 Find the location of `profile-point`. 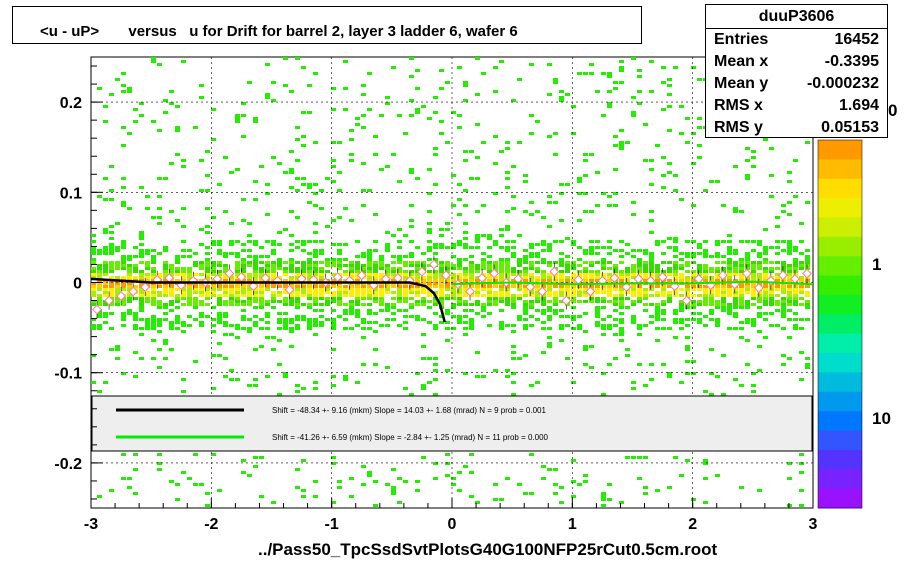

profile-point is located at coordinates (626, 287).